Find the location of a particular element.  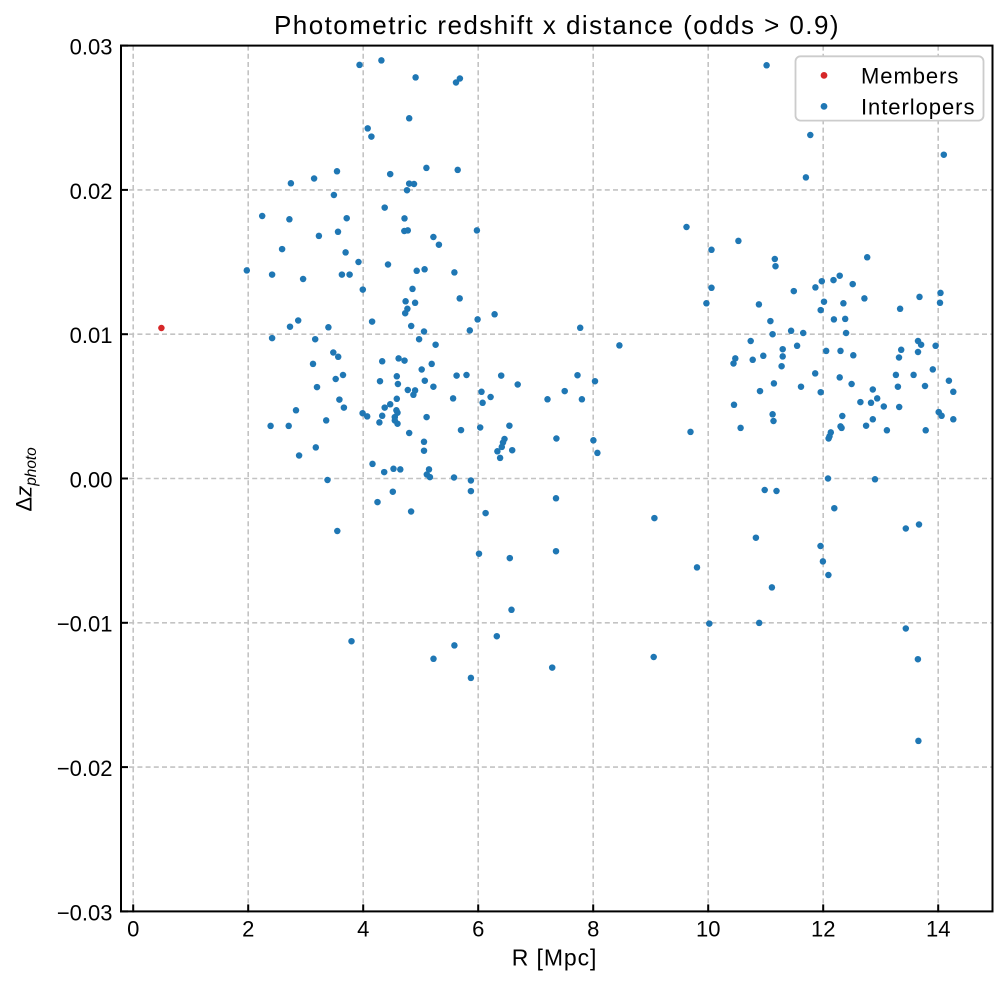

svg-text: 12 is located at coordinates (823, 929).